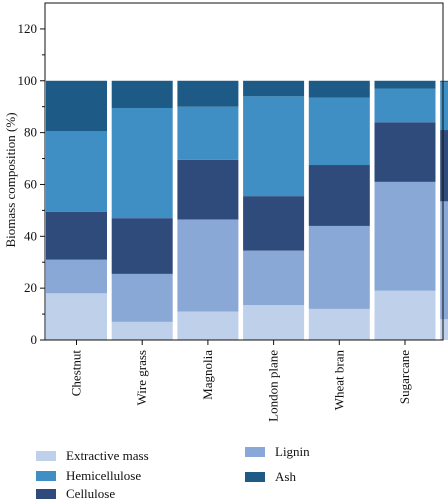 This screenshot has width=448, height=502. What do you see at coordinates (10, 179) in the screenshot?
I see `y-axis-title: Biomass composition (%)` at bounding box center [10, 179].